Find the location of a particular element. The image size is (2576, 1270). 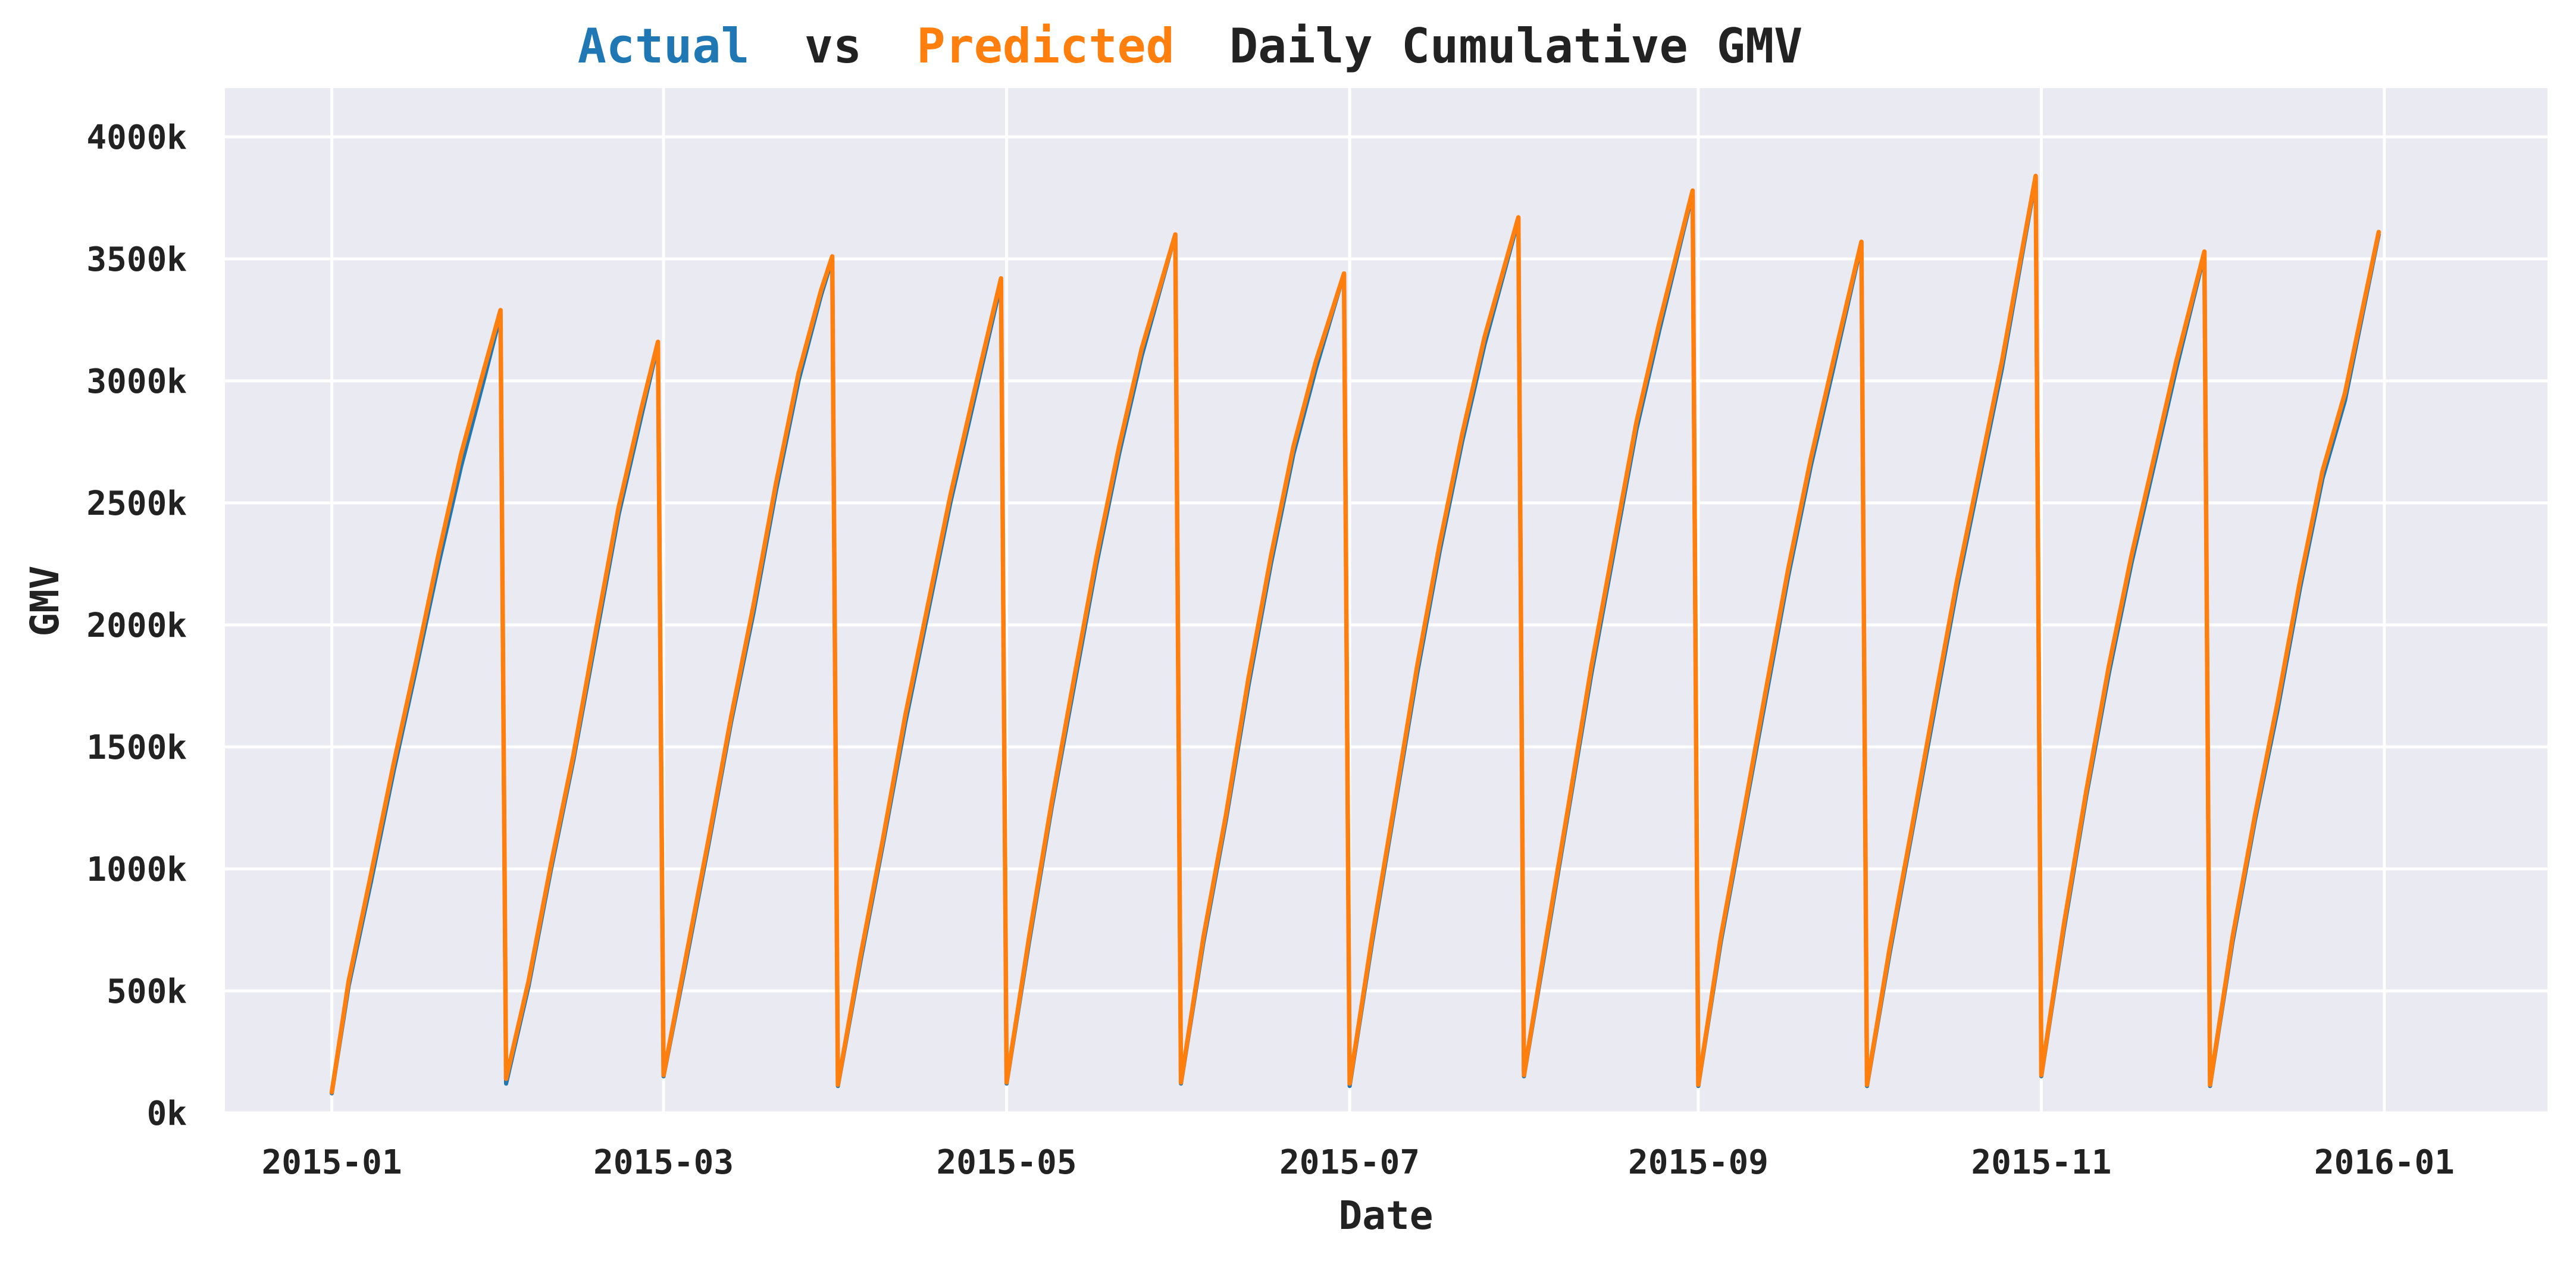

y-axis-label: GMV is located at coordinates (45, 600).